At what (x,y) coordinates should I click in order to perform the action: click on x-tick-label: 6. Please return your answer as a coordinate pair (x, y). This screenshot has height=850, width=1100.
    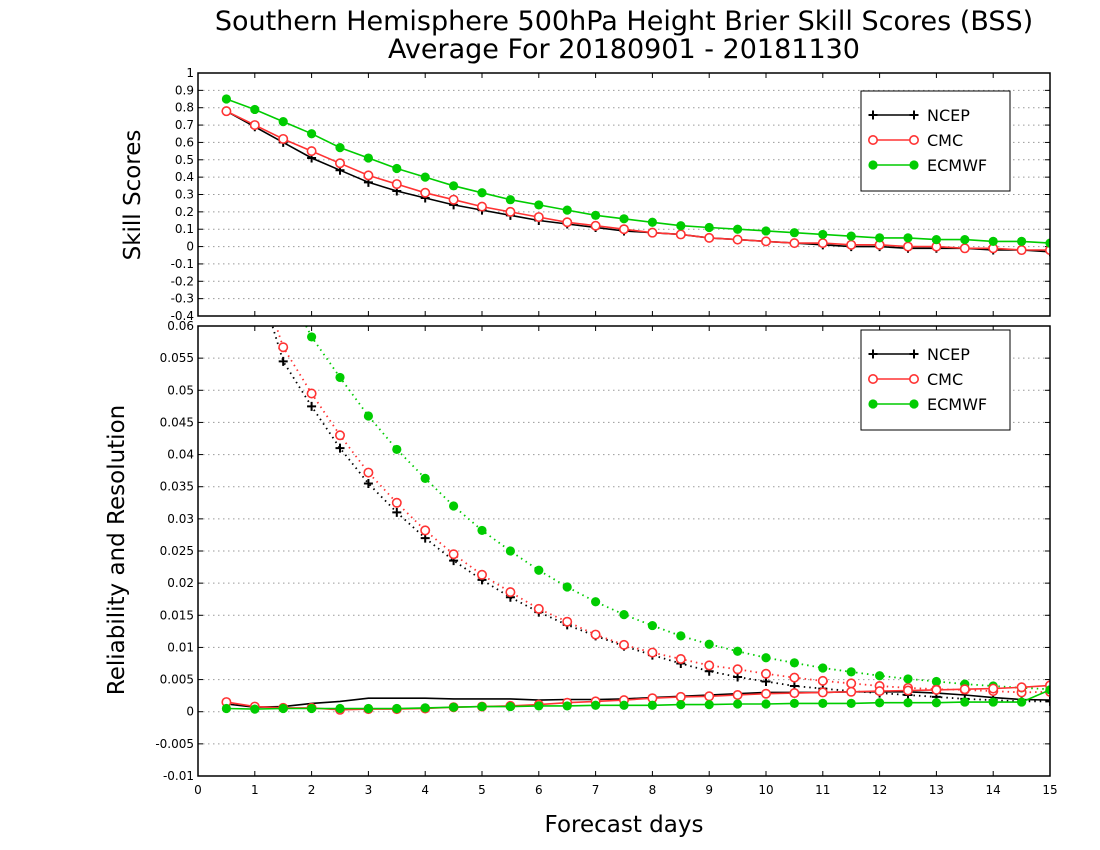
    Looking at the image, I should click on (539, 790).